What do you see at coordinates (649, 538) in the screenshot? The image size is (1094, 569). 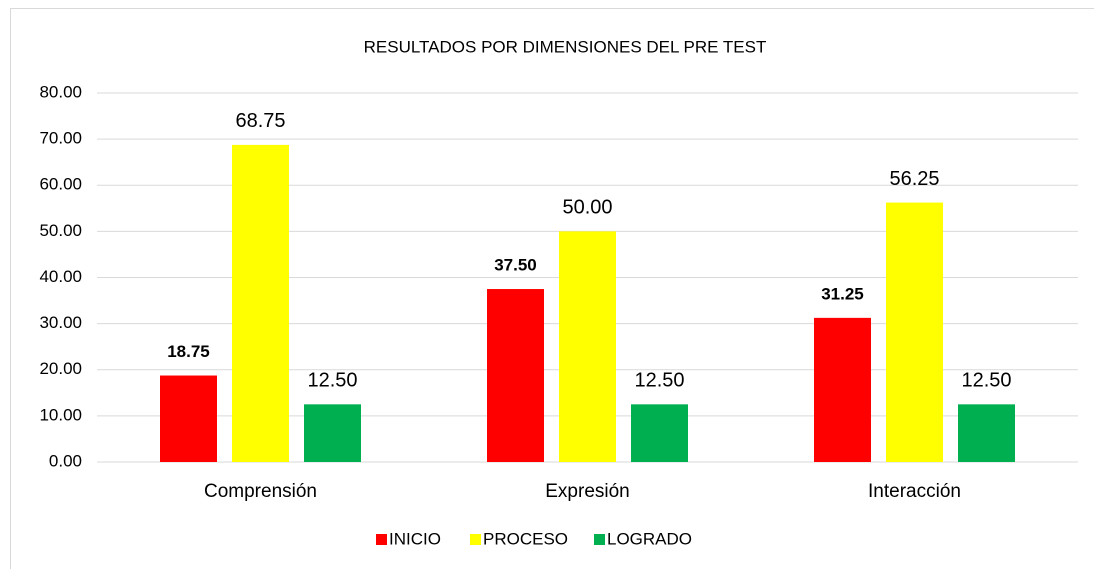 I see `legend-label: LOGRADO` at bounding box center [649, 538].